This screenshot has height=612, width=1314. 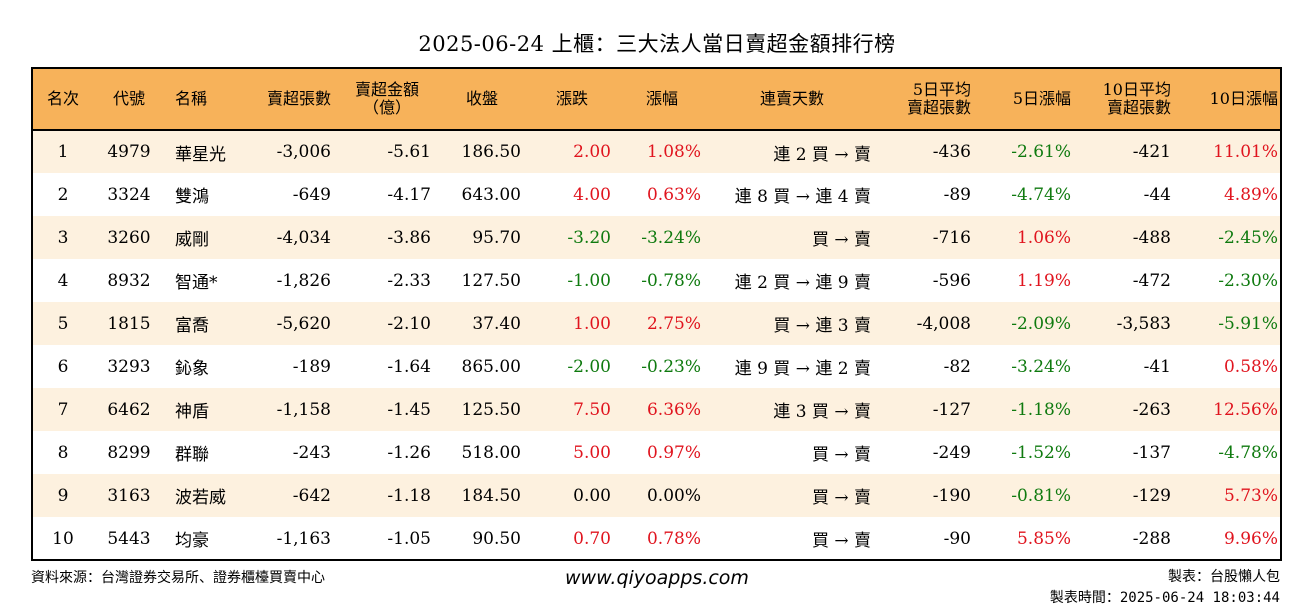 What do you see at coordinates (1151, 280) in the screenshot?
I see `cell-avg10: -472` at bounding box center [1151, 280].